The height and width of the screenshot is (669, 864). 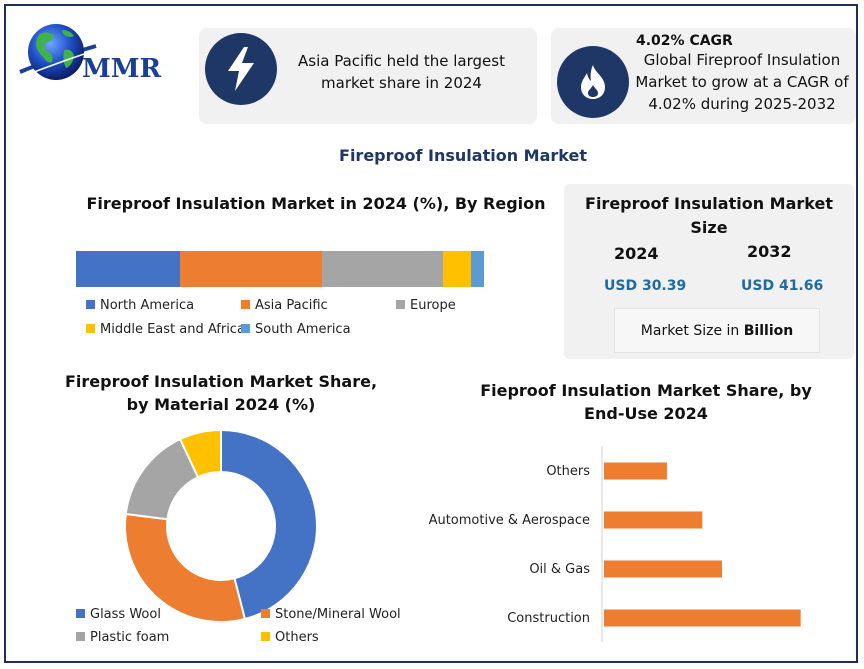 What do you see at coordinates (172, 329) in the screenshot?
I see `legend-label: Middle East and Africa` at bounding box center [172, 329].